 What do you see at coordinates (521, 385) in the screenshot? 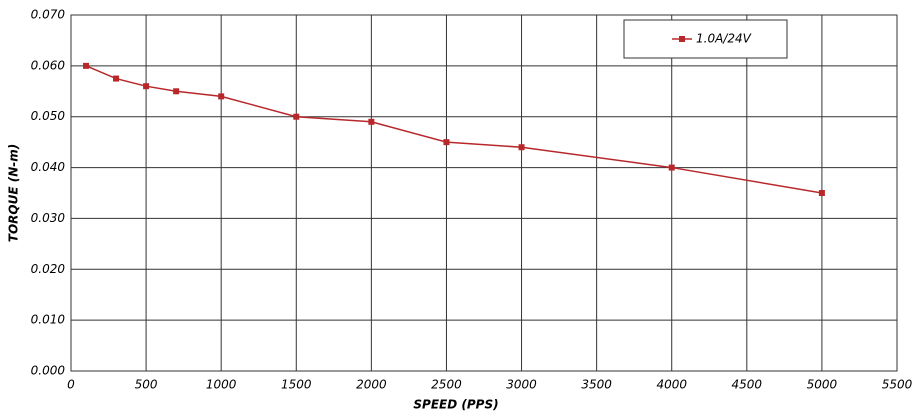
I see `x-tick-label: 3000` at bounding box center [521, 385].